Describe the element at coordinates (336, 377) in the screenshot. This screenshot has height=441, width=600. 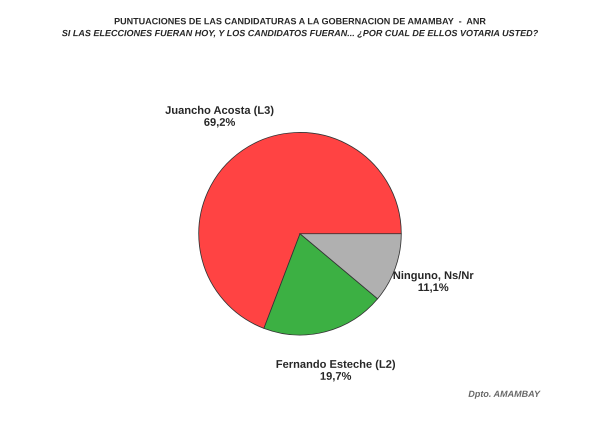
I see `data-label: 19,7%` at that location.